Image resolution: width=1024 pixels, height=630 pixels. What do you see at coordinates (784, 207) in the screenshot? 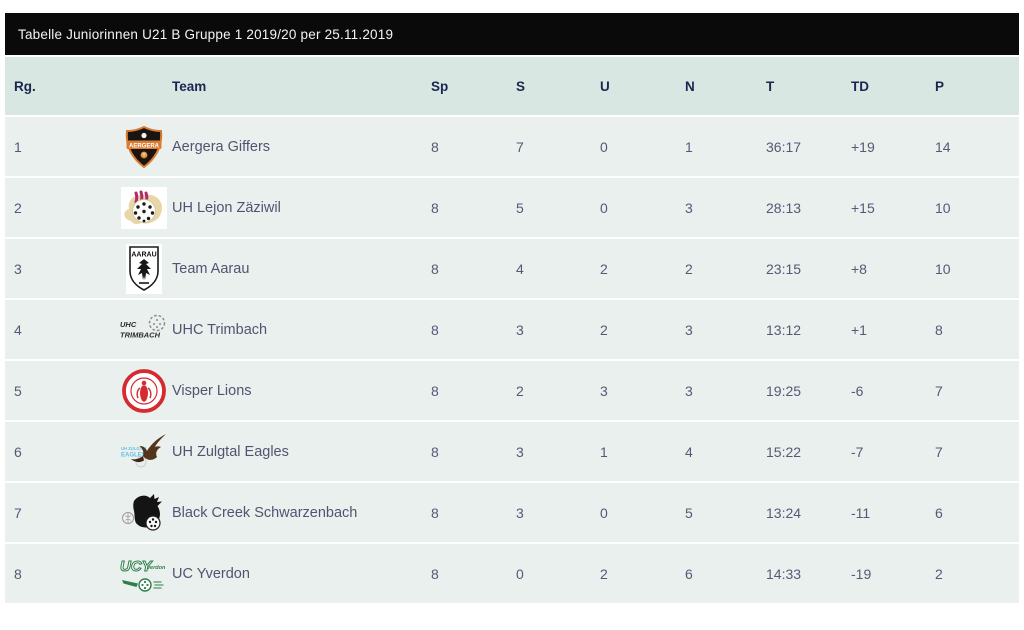
I see `stat-t: 28:13` at bounding box center [784, 207].